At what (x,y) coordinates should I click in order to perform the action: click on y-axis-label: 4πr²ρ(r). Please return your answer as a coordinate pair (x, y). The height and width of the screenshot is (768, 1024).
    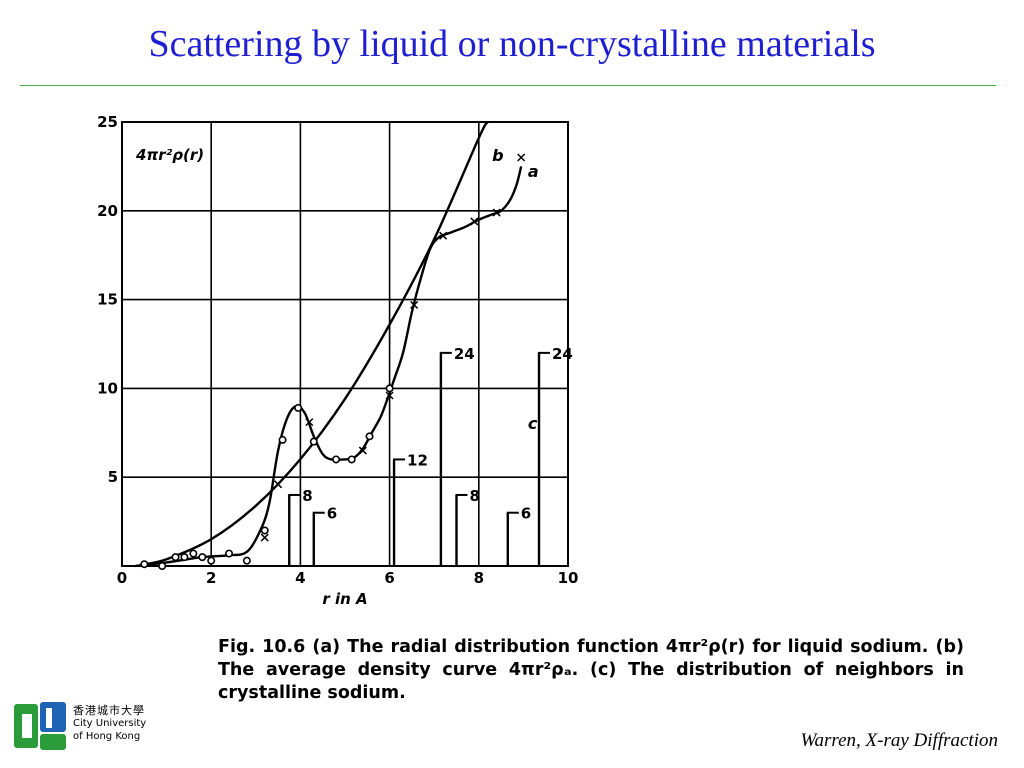
    Looking at the image, I should click on (169, 155).